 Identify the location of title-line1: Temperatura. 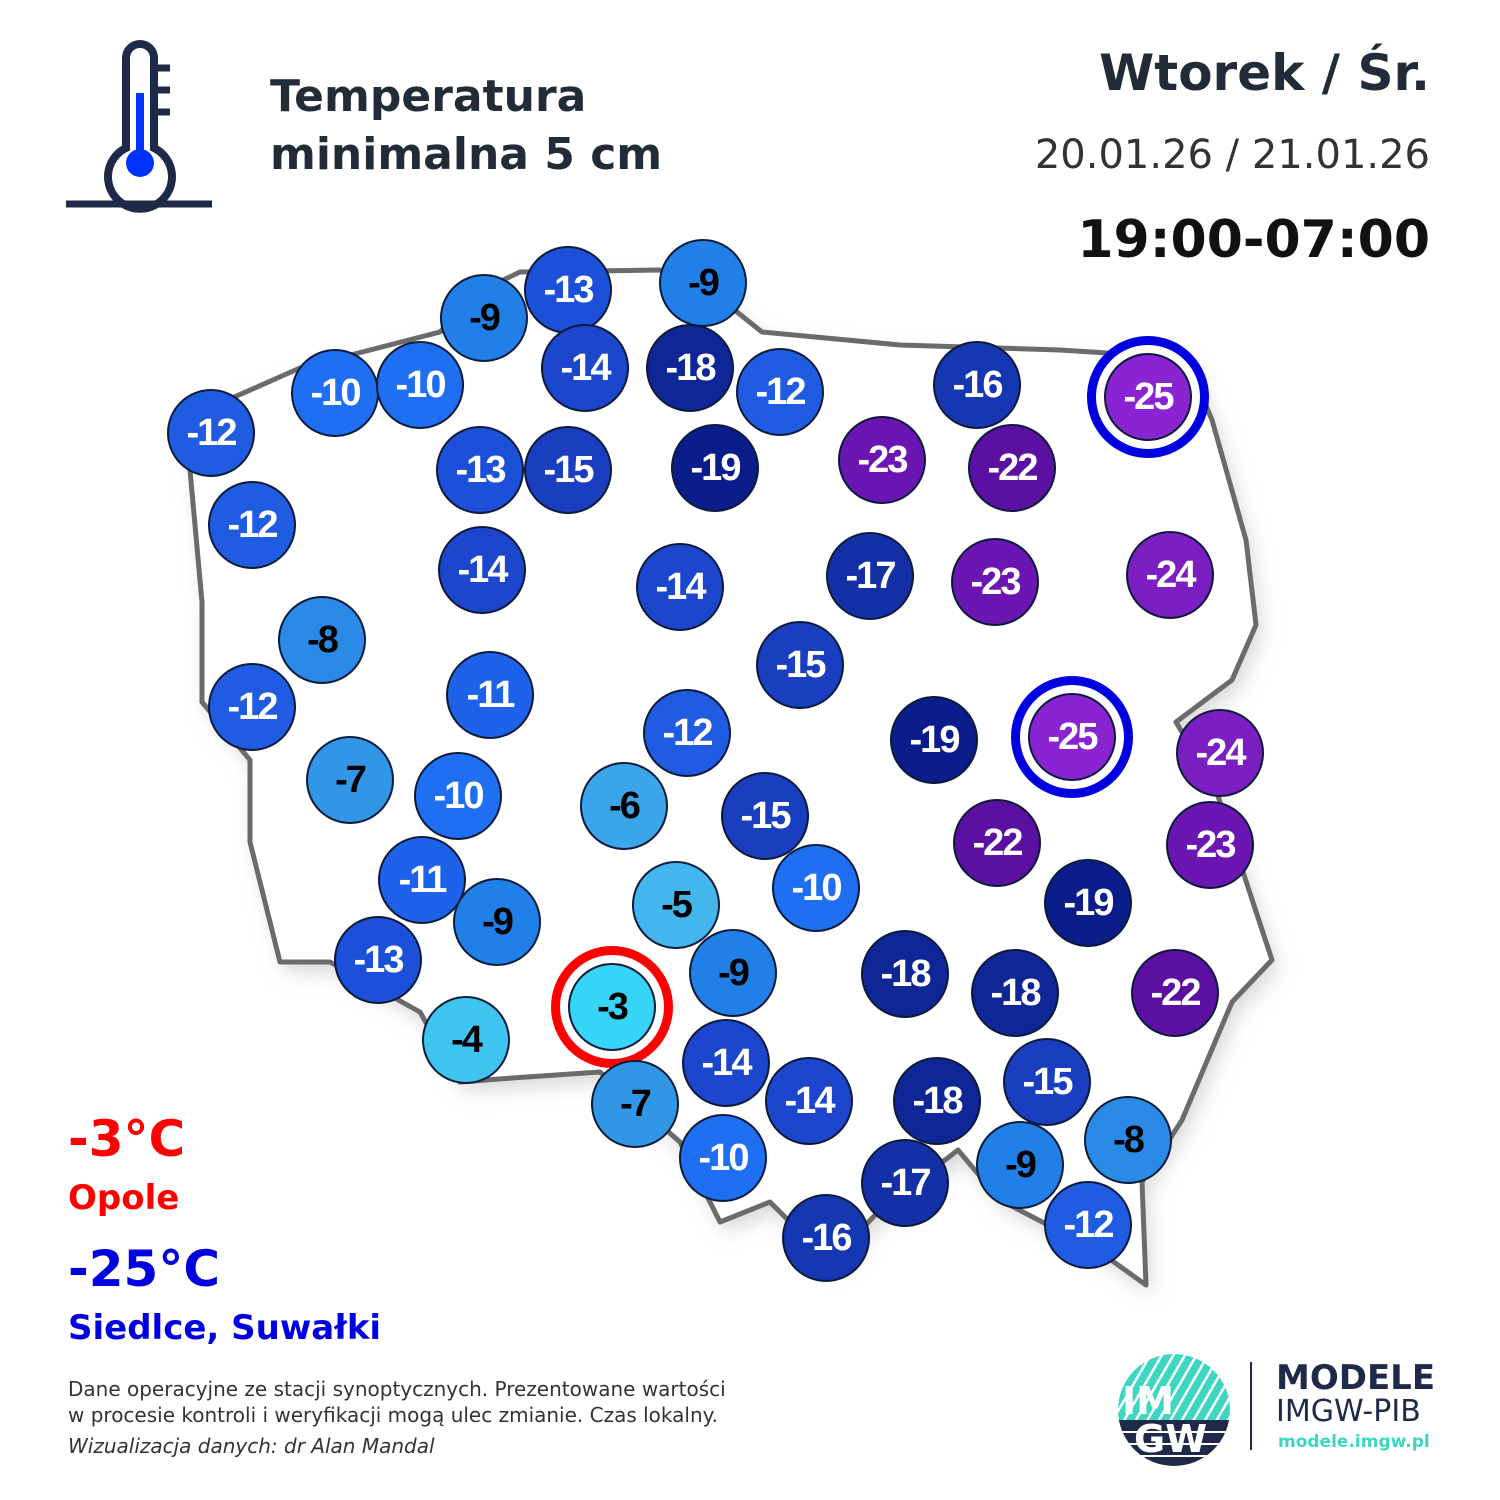
(428, 96).